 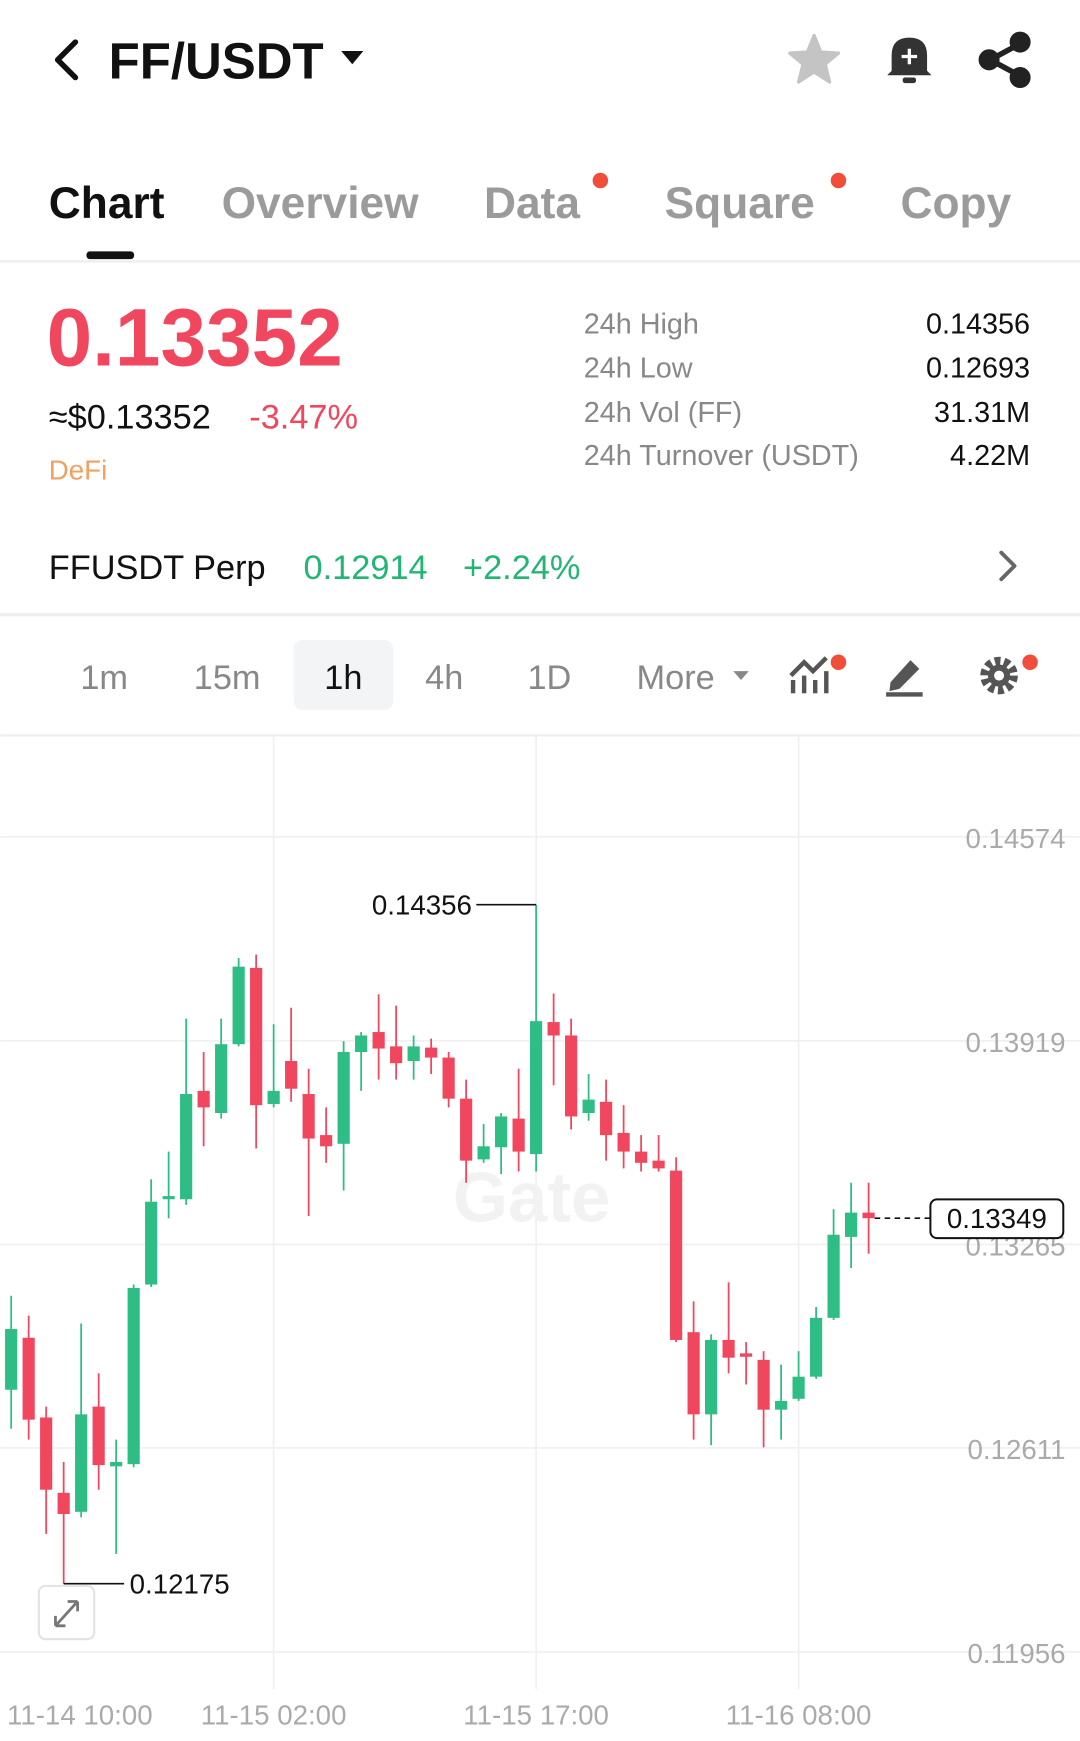 I want to click on x-tick-label: 11-16 08:00, so click(x=799, y=1714).